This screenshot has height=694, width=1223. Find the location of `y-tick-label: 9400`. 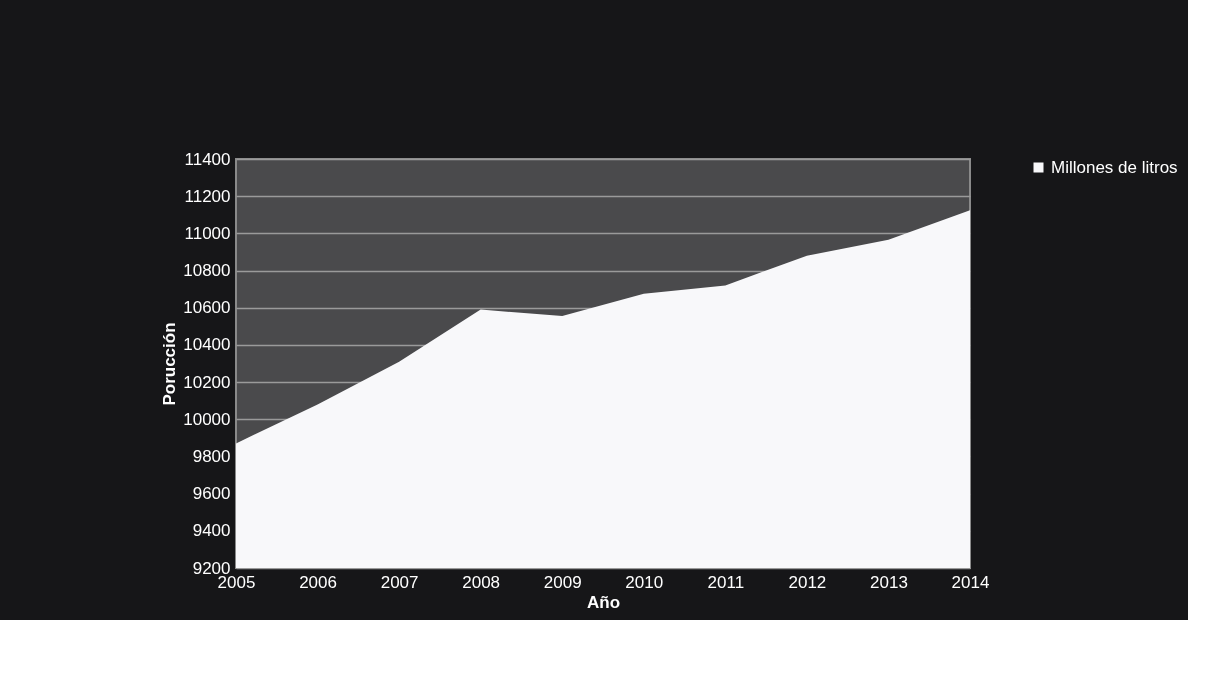

y-tick-label: 9400 is located at coordinates (211, 531).